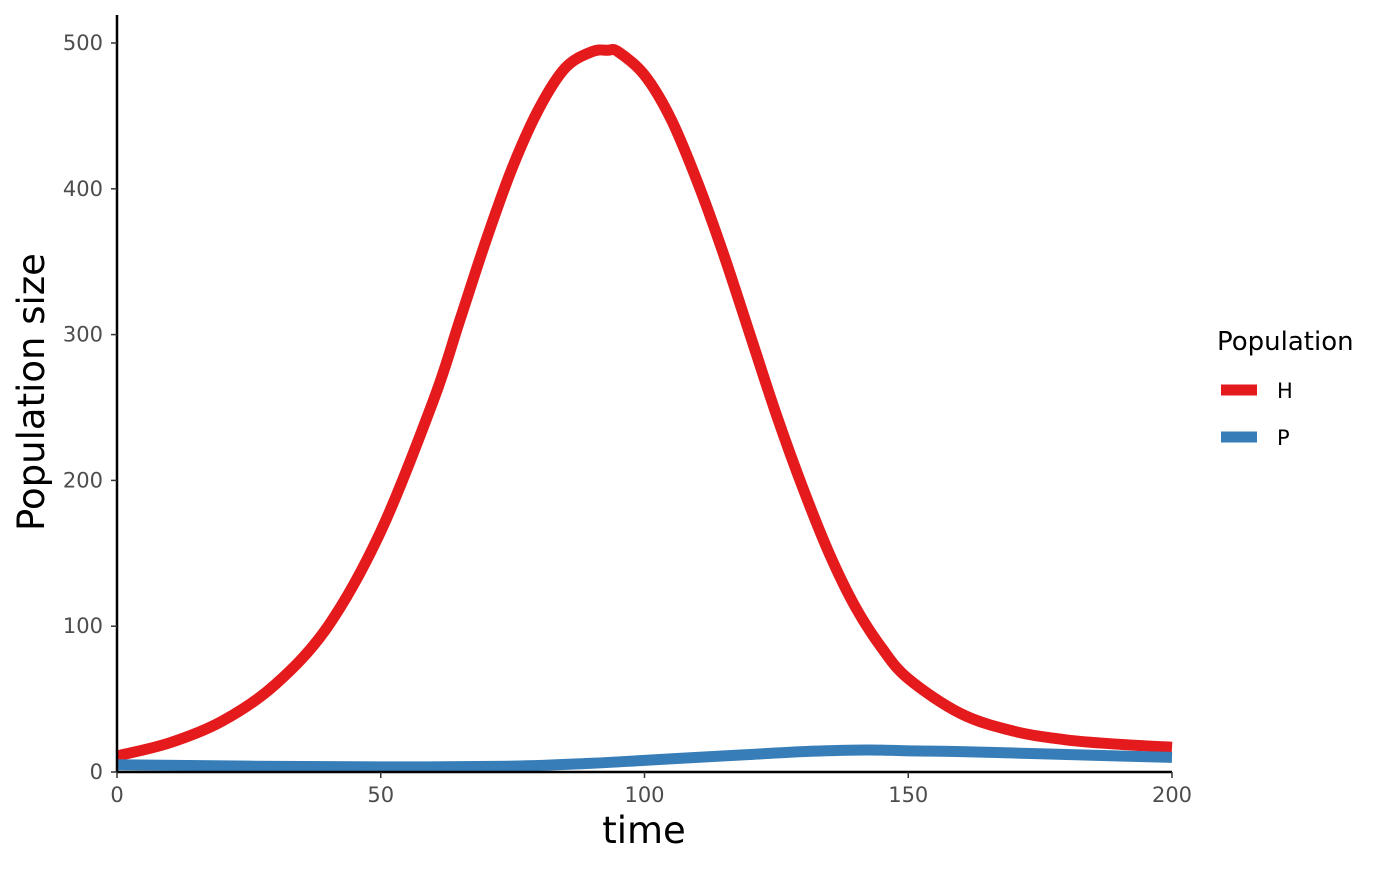 The image size is (1400, 871). What do you see at coordinates (116, 795) in the screenshot?
I see `x-tick-label: 0` at bounding box center [116, 795].